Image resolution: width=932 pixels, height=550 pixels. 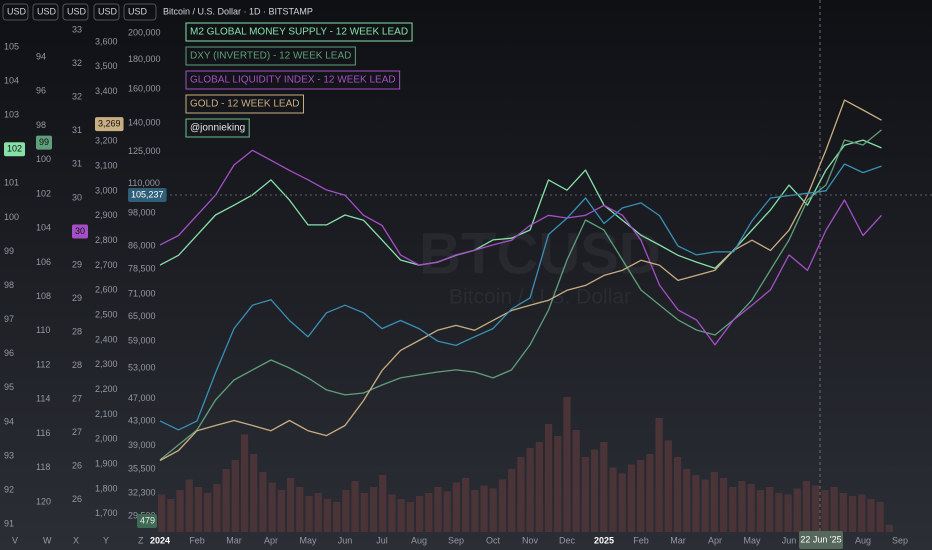 I want to click on y-tick-label: 101, so click(x=11, y=183).